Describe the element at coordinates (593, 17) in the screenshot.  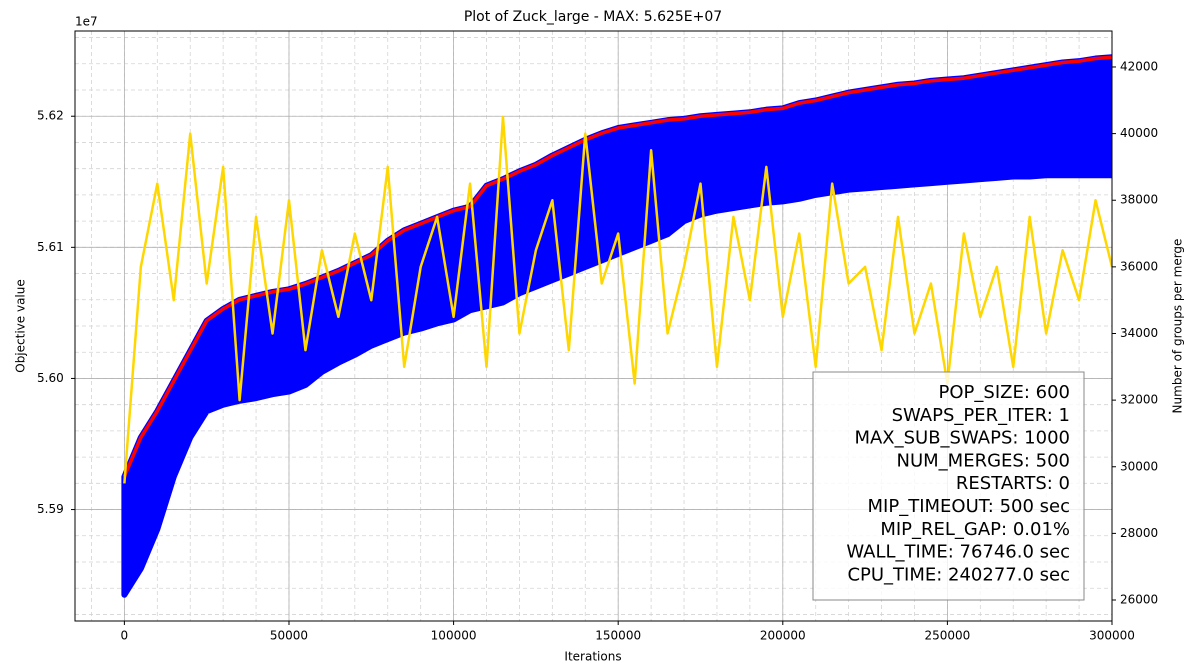
I see `chart-title: Plot of Zuck_large - MAX: 5.625E+07` at that location.